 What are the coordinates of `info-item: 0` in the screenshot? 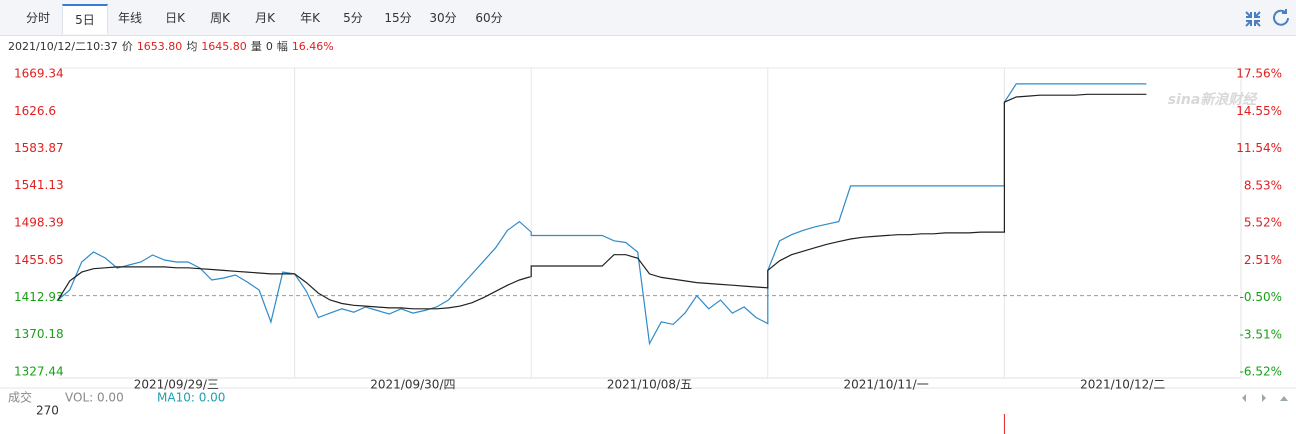 It's located at (269, 46).